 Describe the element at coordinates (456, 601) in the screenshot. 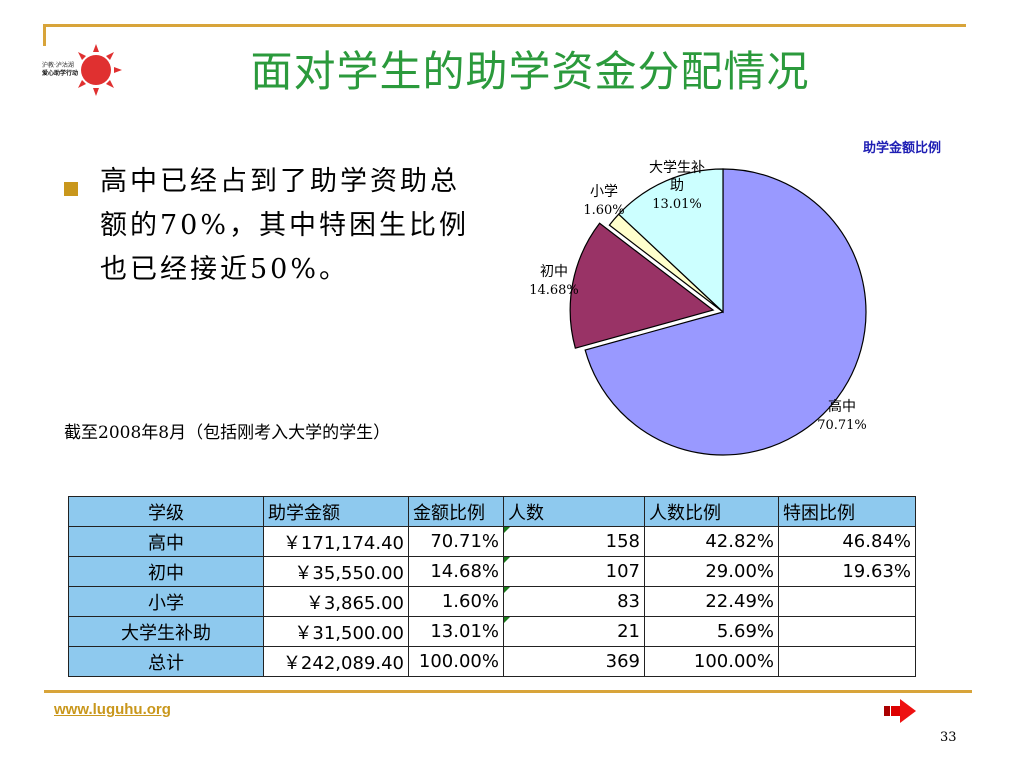

I see `table-cell: 1.60%` at that location.